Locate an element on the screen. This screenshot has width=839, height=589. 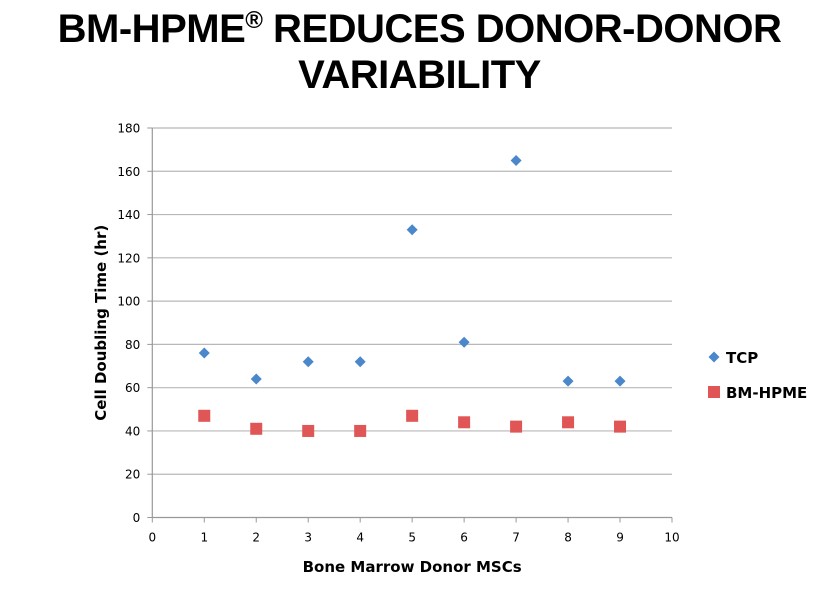
x-tick-label: 2 is located at coordinates (256, 538).